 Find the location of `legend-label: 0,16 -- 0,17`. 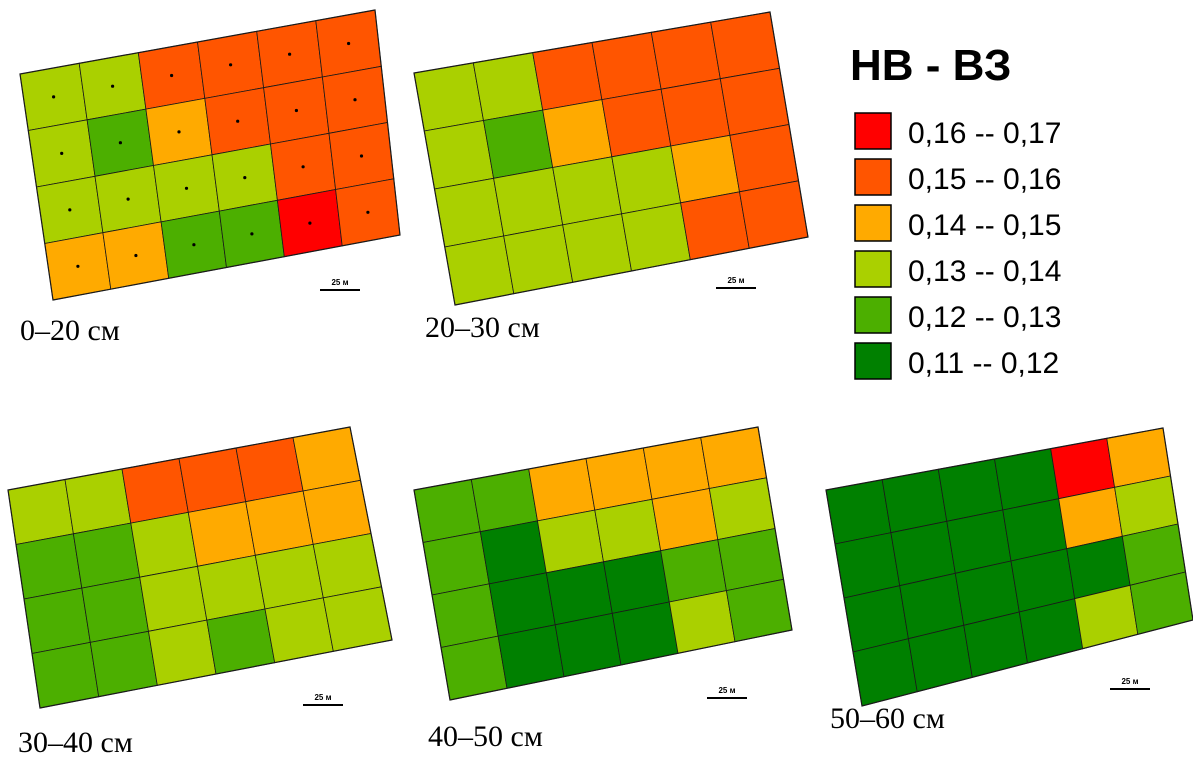

legend-label: 0,16 -- 0,17 is located at coordinates (984, 133).